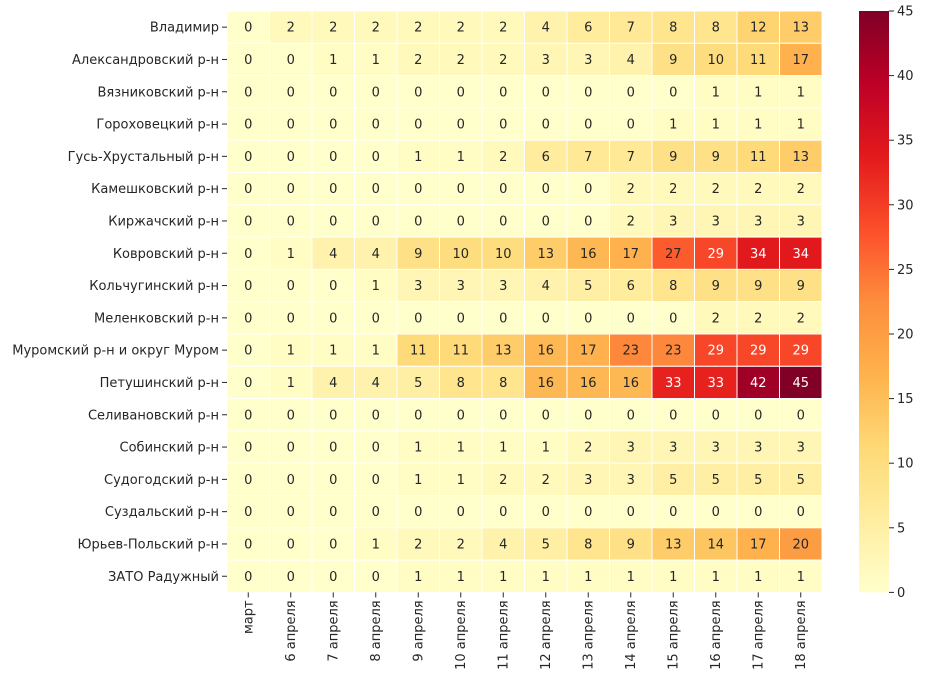 This screenshot has height=683, width=949. I want to click on y-tick-label: Кольчугинский р-н, so click(154, 286).